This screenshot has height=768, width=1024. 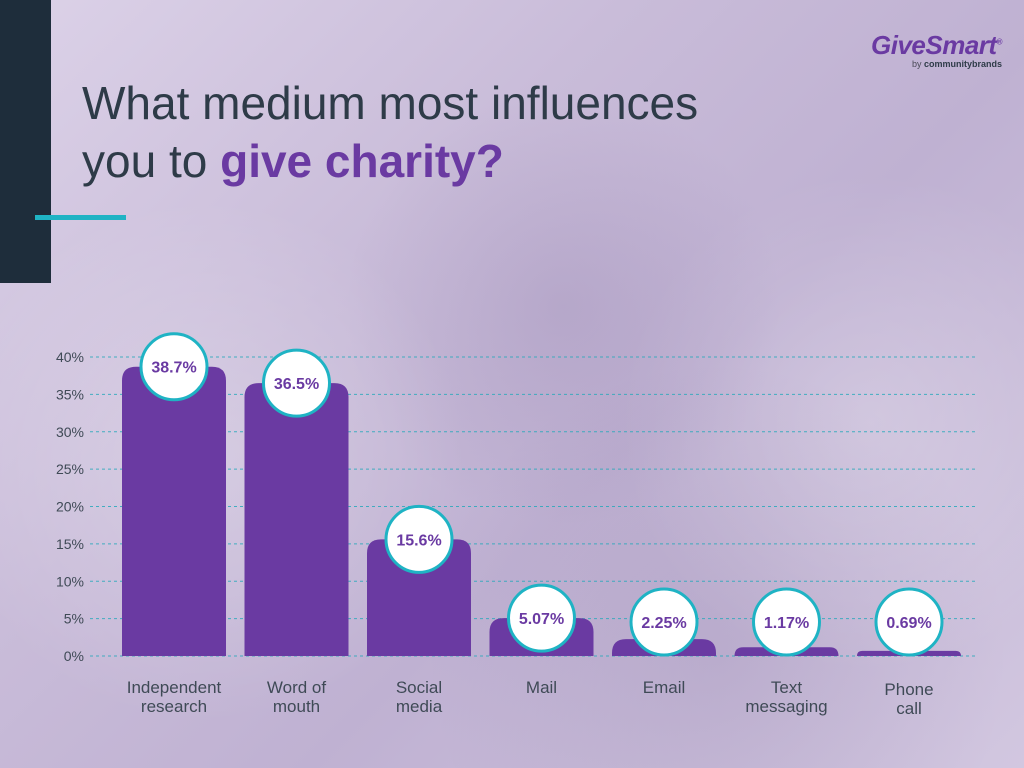 I want to click on x-tick-label: Email, so click(x=664, y=687).